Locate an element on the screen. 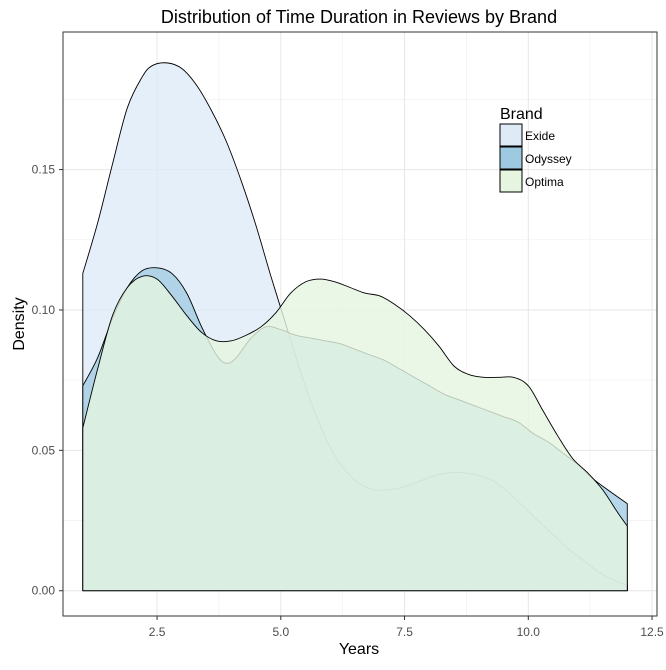 The image size is (666, 670). legend-label-odyssey: Odyssey is located at coordinates (548, 159).